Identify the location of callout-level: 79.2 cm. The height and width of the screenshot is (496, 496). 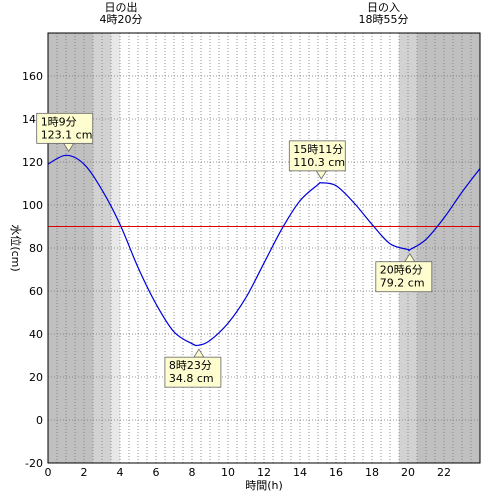
(402, 283).